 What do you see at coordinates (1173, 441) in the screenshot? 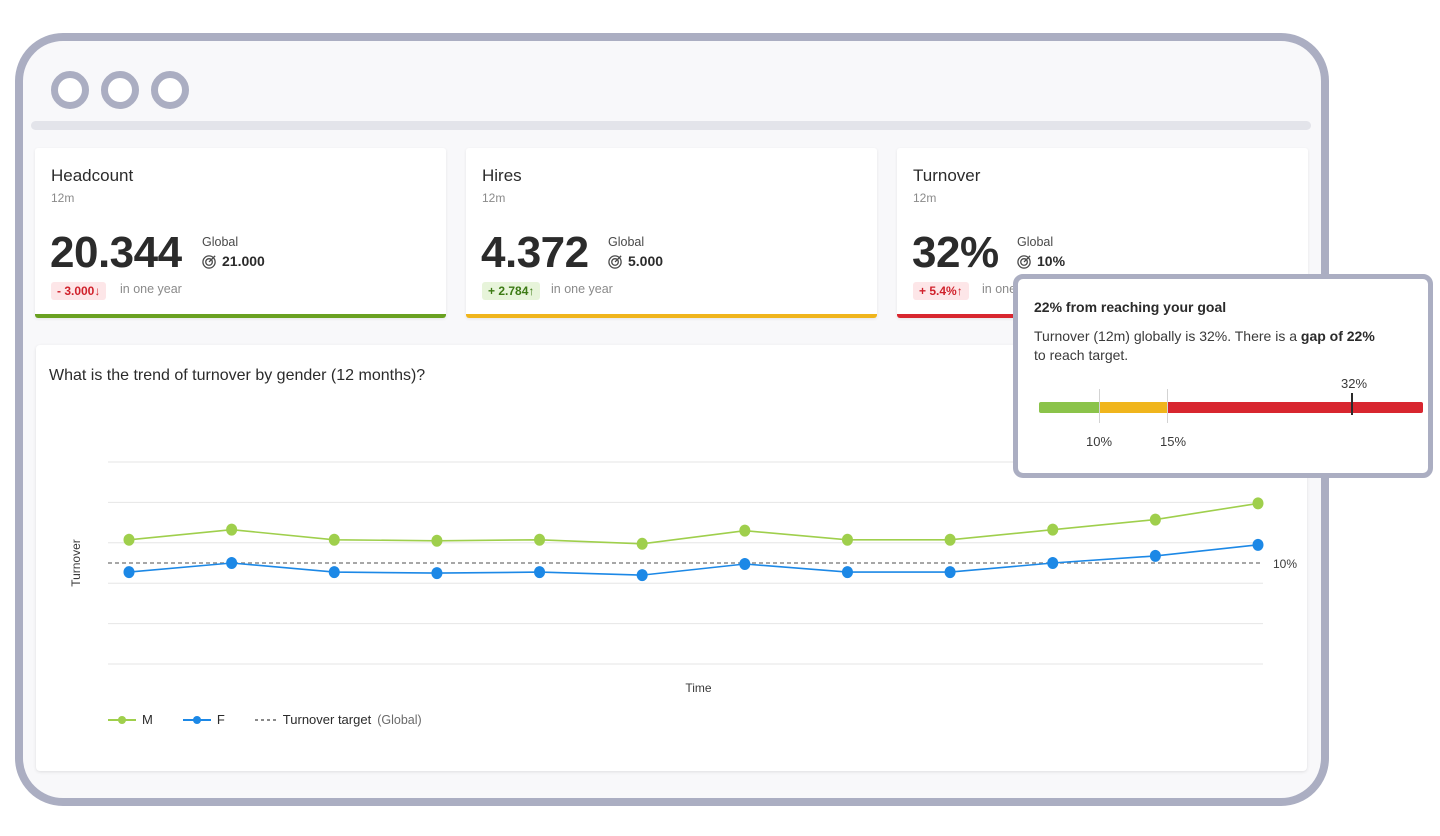
I see `gauge-threshold-high-label: 15%` at bounding box center [1173, 441].